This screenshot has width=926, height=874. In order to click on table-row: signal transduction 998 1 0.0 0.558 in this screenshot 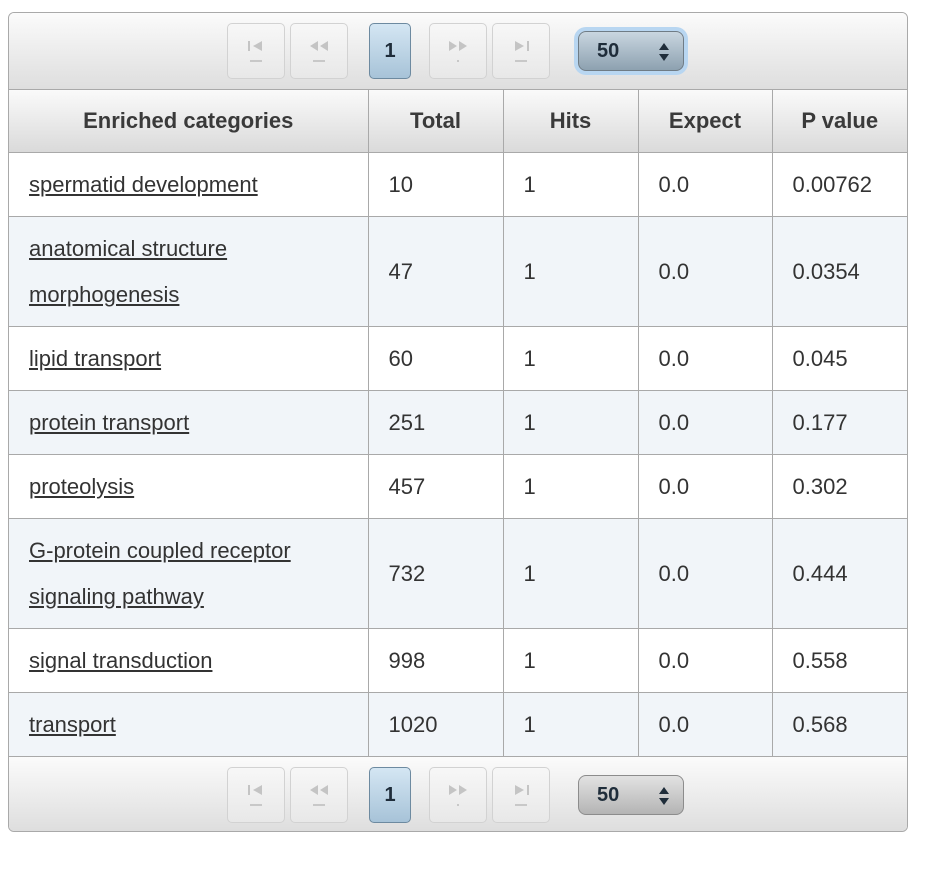, I will do `click(458, 660)`.